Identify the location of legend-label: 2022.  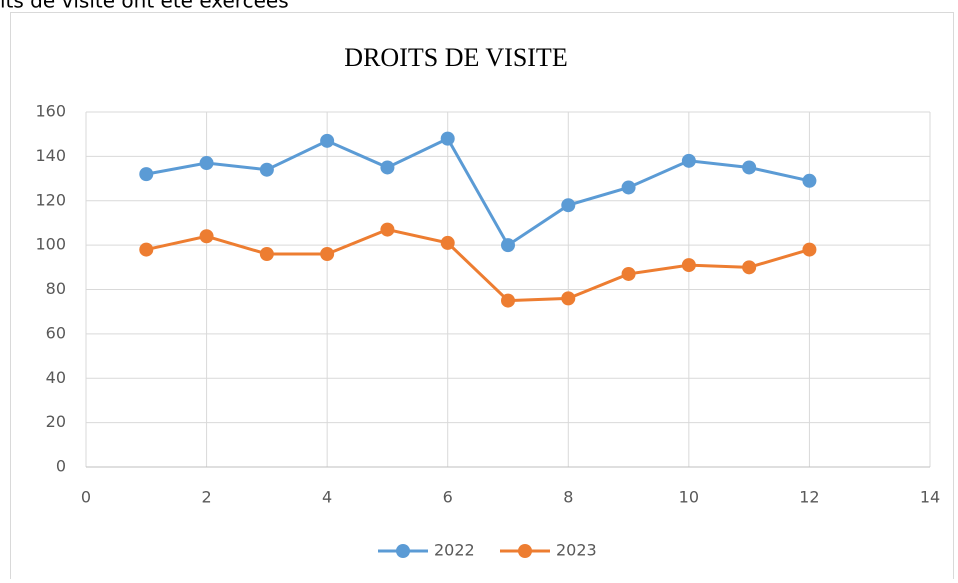
(454, 550).